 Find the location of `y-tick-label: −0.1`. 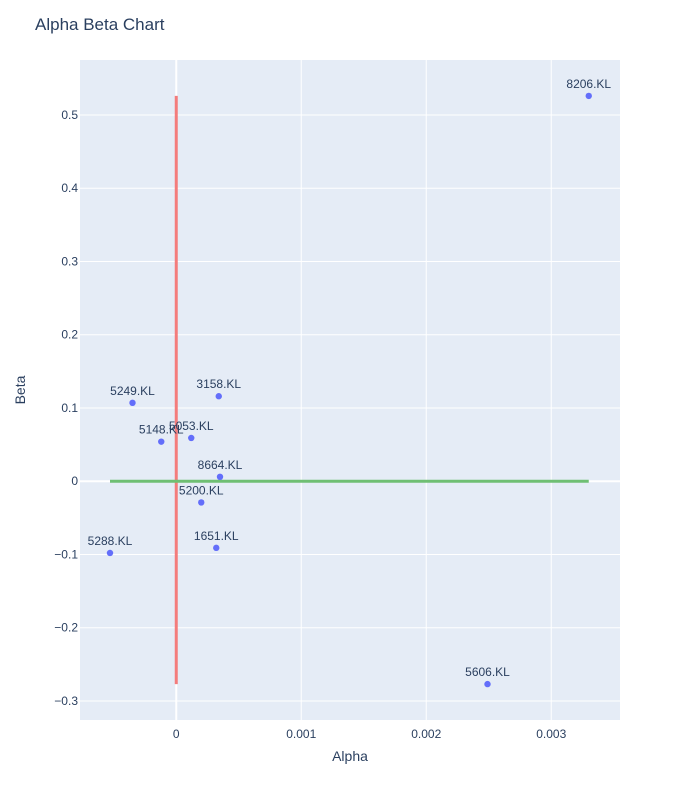

y-tick-label: −0.1 is located at coordinates (66, 554).